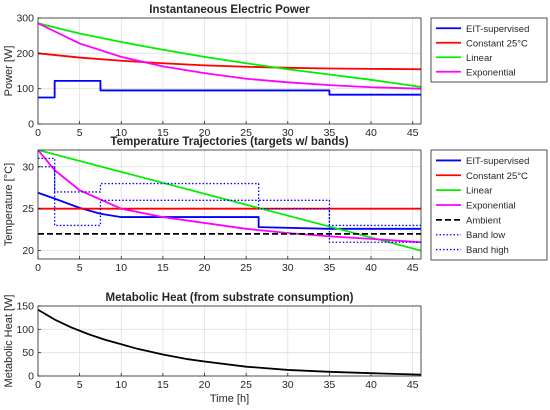 The height and width of the screenshot is (410, 550). I want to click on series-line-band-high, so click(229, 192).